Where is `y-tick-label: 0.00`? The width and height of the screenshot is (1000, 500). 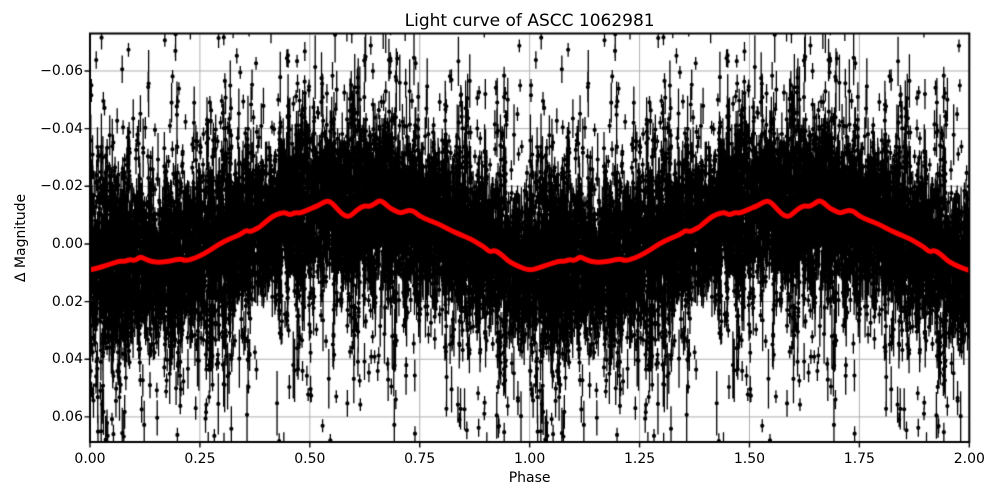 y-tick-label: 0.00 is located at coordinates (67, 243).